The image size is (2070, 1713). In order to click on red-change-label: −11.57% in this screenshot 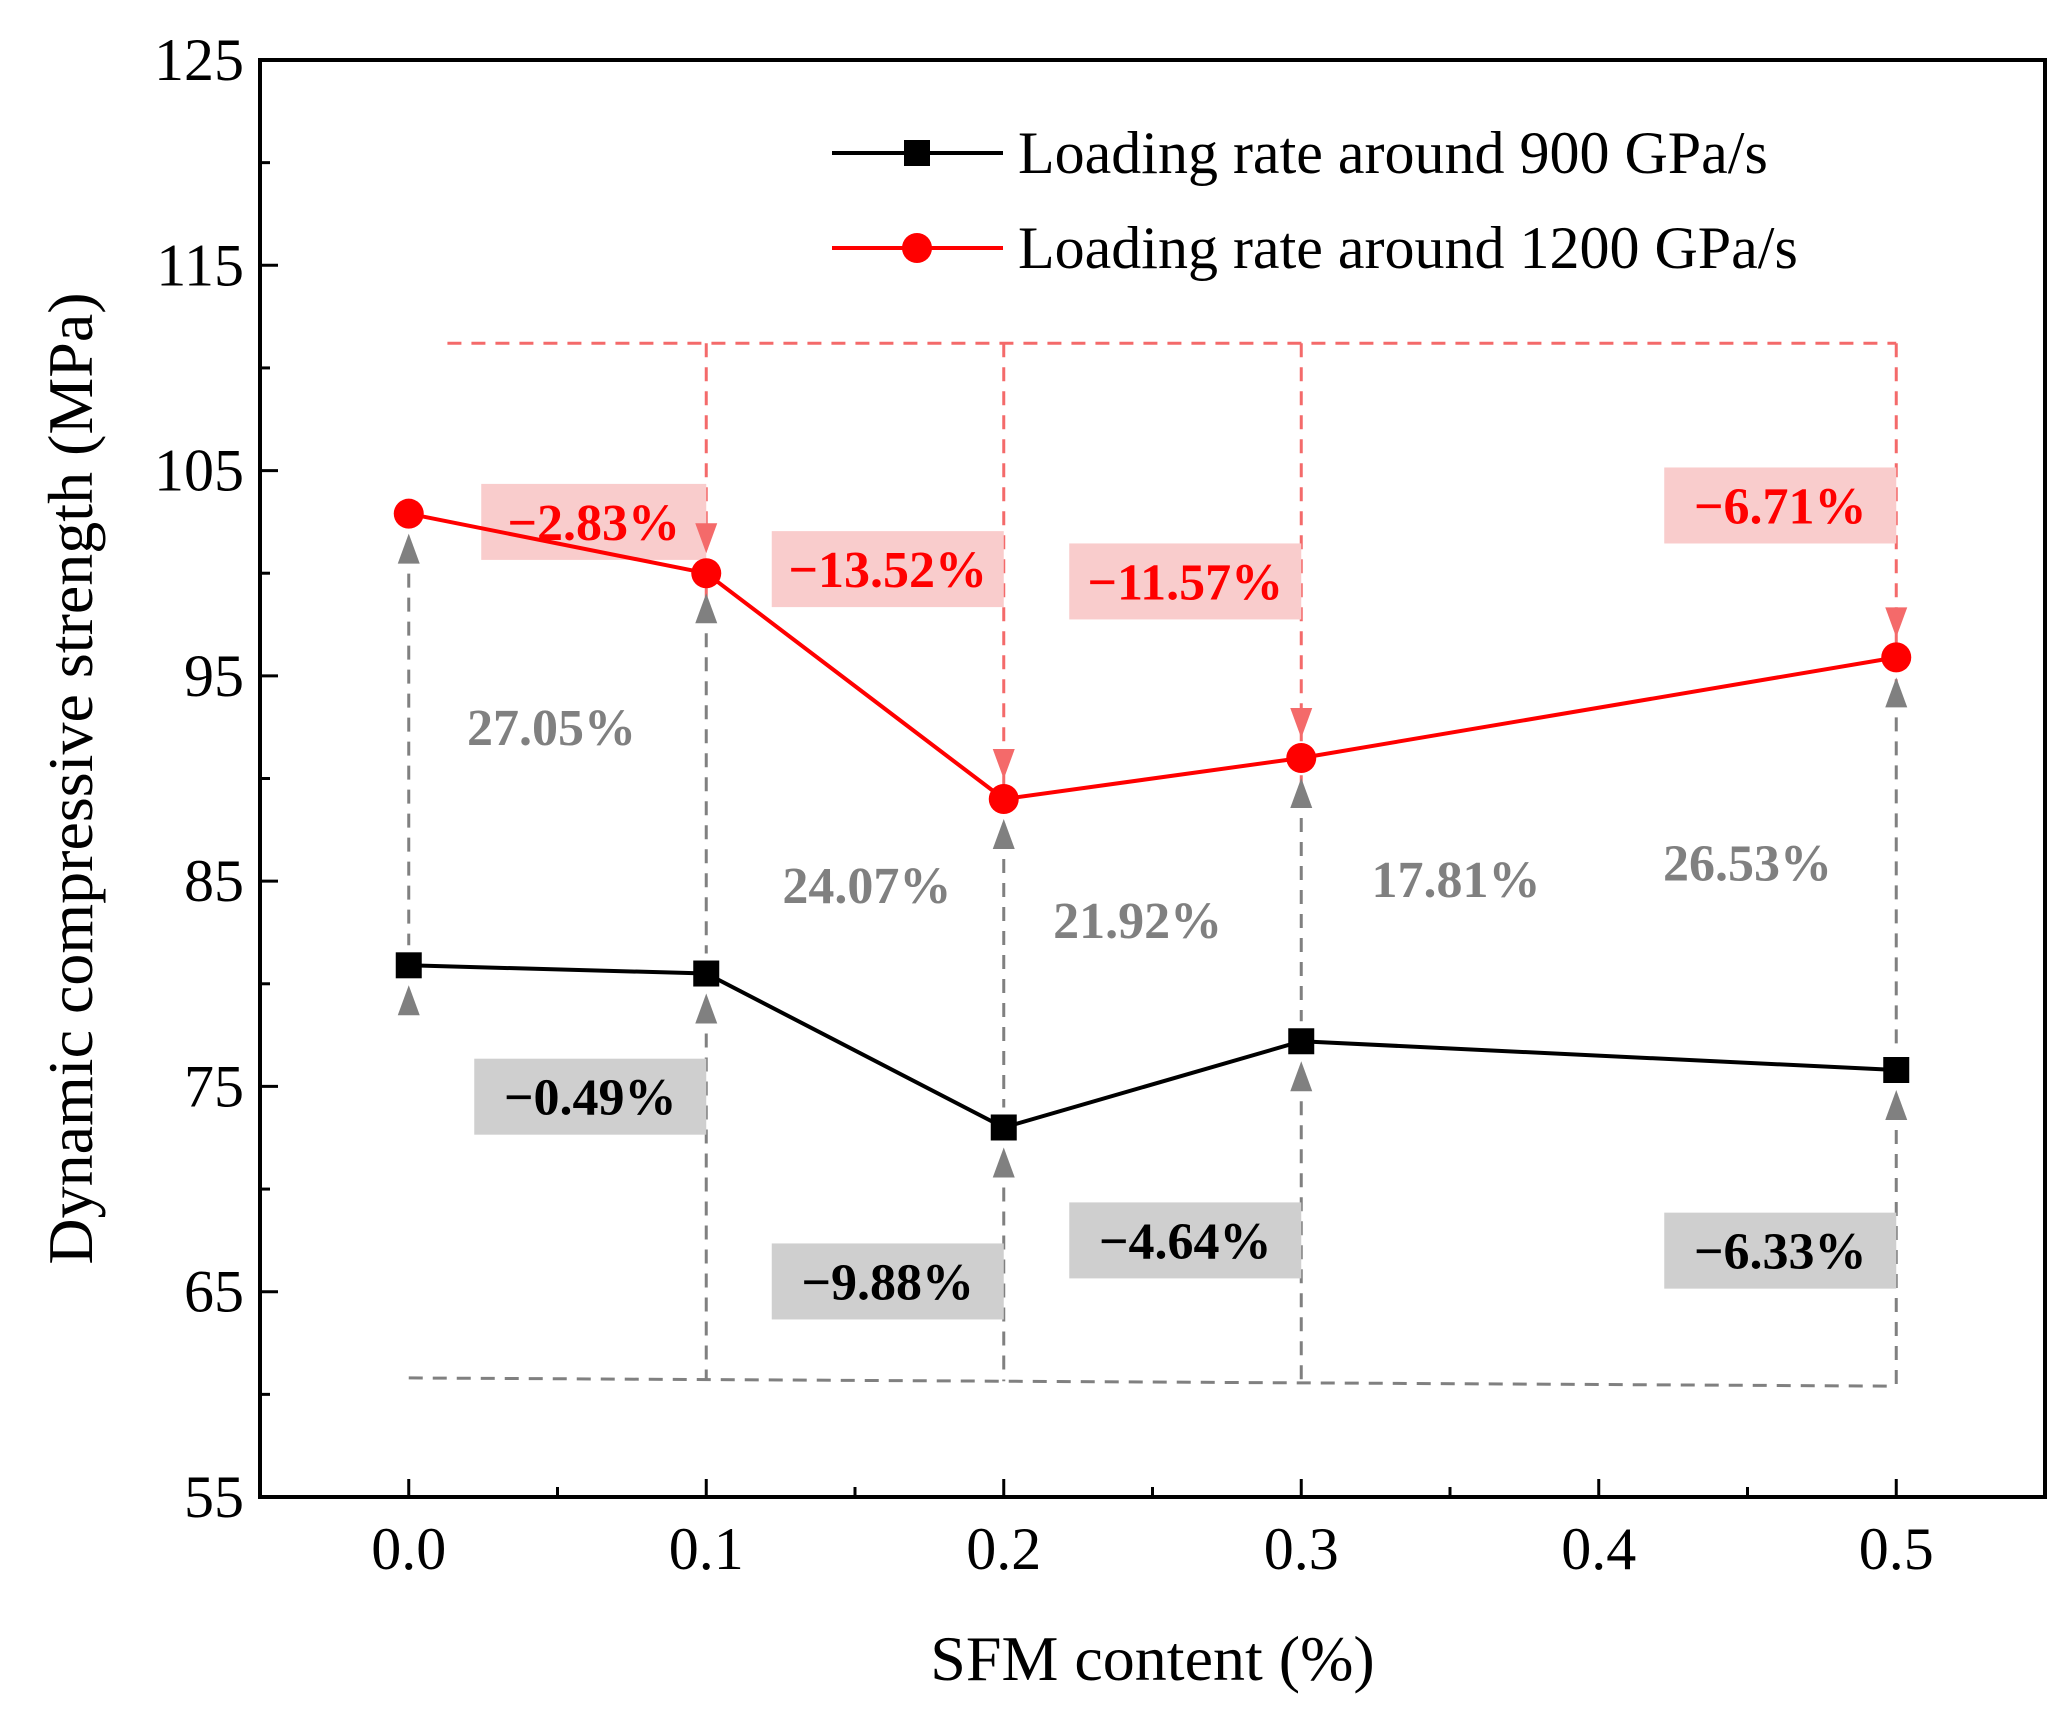, I will do `click(1185, 582)`.